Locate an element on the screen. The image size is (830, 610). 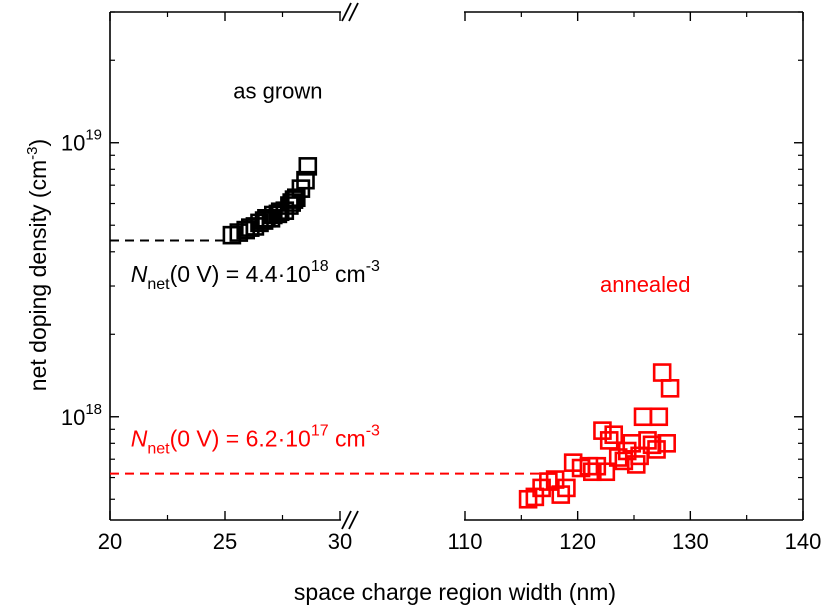
as-grown-label: as grown is located at coordinates (277, 91).